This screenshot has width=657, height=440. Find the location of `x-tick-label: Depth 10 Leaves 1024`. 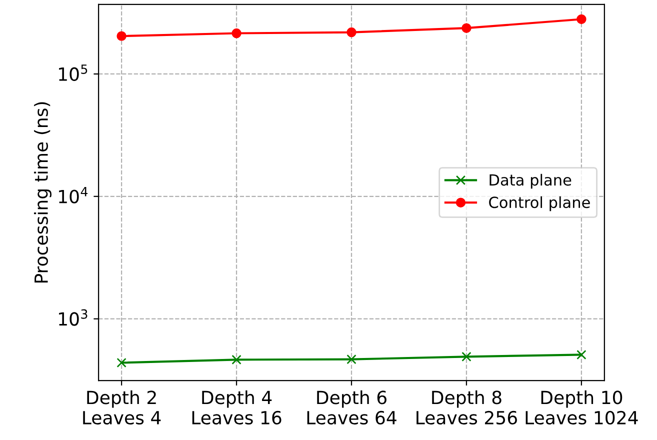

x-tick-label: Depth 10 Leaves 1024 is located at coordinates (582, 407).